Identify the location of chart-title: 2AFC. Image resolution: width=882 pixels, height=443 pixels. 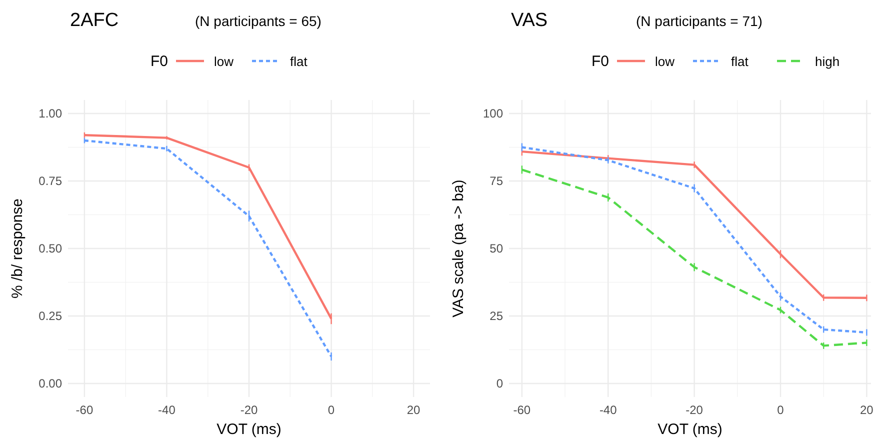
(94, 20).